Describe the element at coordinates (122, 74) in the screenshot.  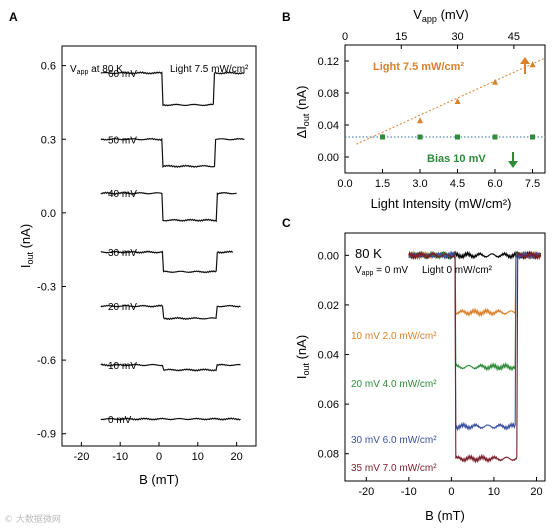
I see `panel-a-trace-label: 60 mV` at that location.